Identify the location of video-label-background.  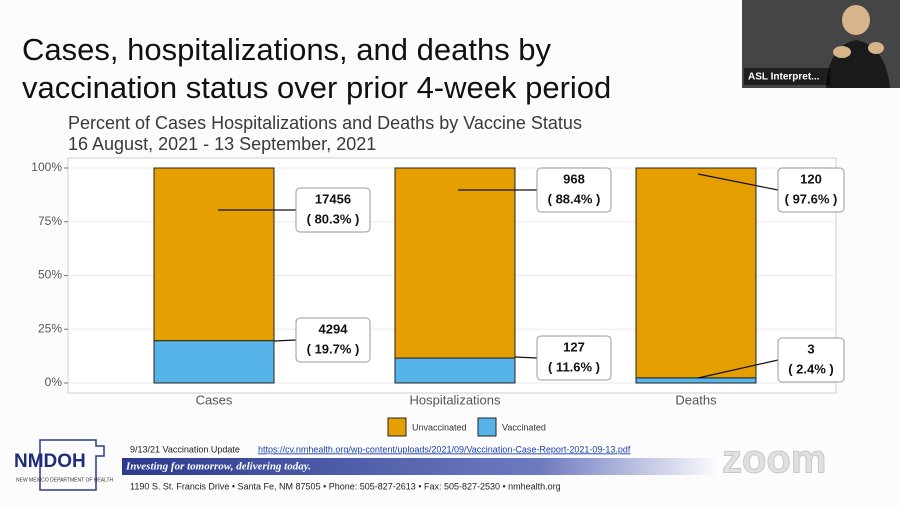
(787, 76).